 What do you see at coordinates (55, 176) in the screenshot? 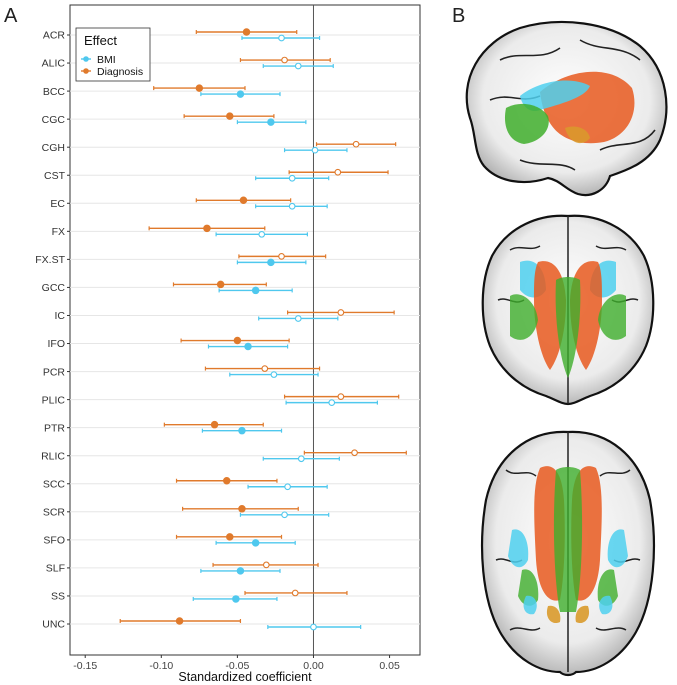
I see `y-tick-label-cst: CST` at bounding box center [55, 176].